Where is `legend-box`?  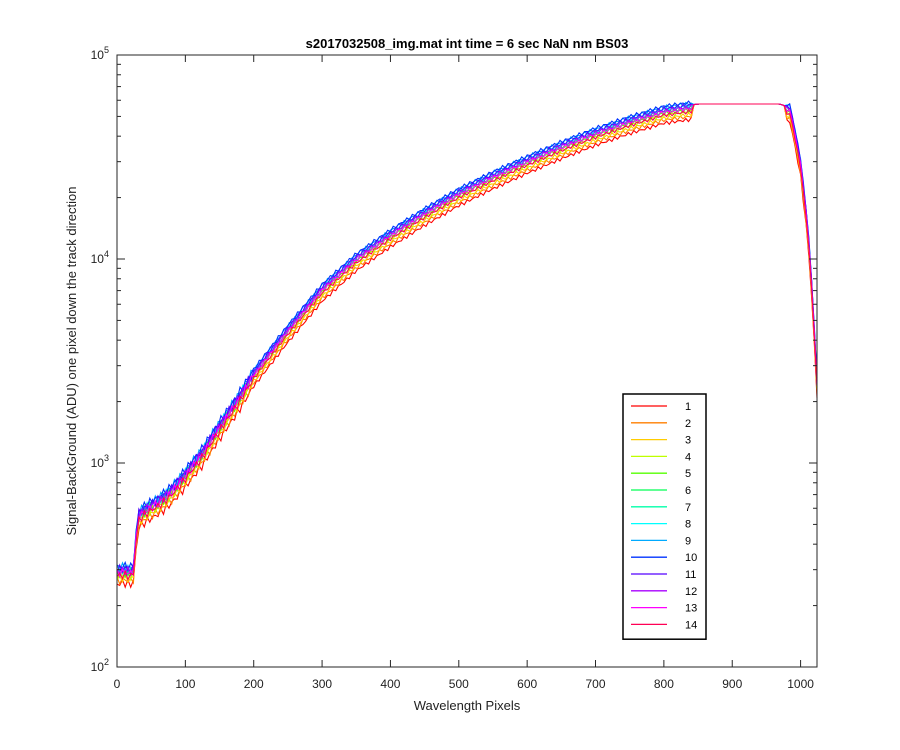 legend-box is located at coordinates (664, 516).